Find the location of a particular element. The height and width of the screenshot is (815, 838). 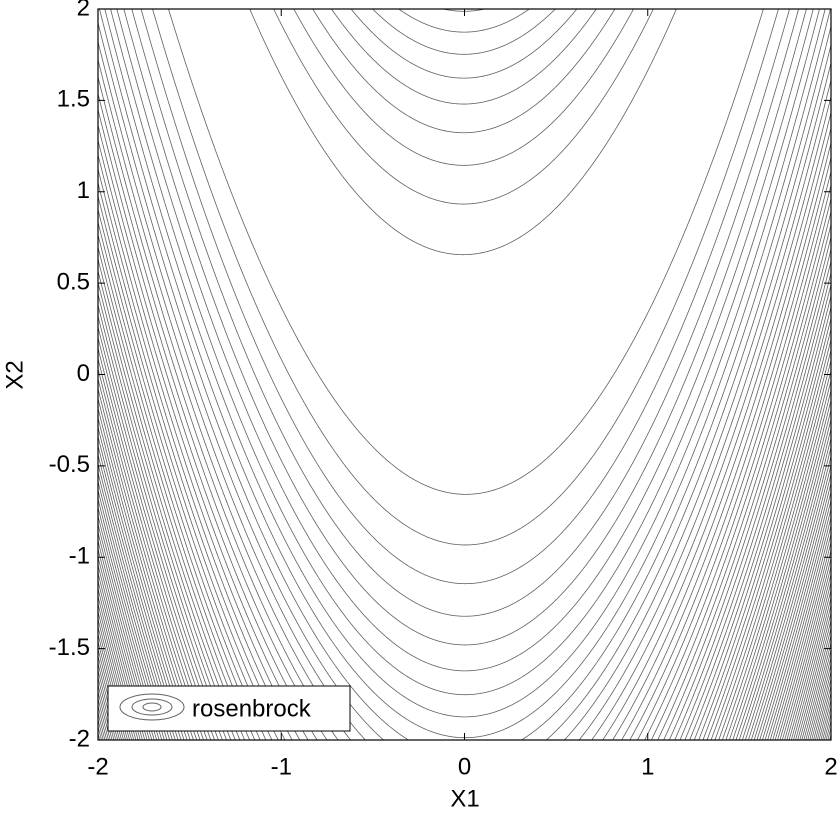

y-tick-label: -1.5 is located at coordinates (69, 647).